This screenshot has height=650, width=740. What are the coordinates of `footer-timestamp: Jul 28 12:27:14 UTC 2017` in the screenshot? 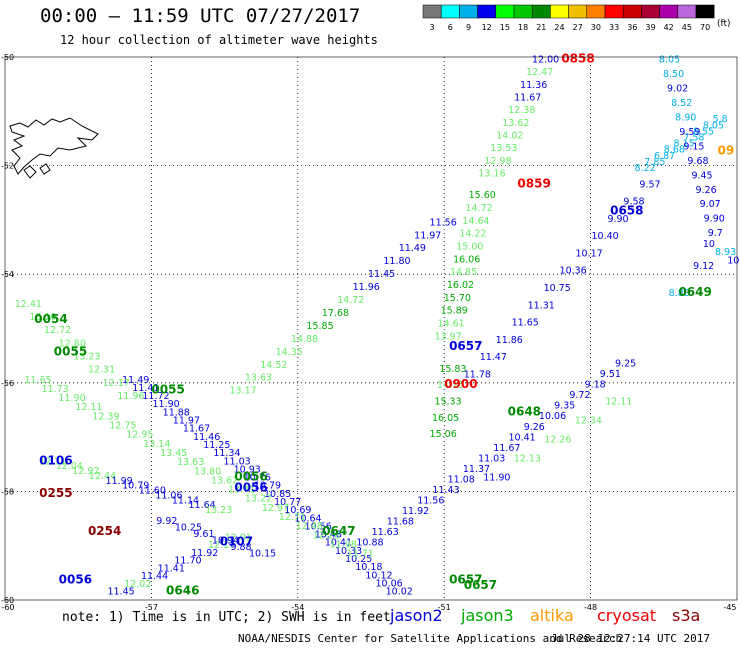 It's located at (630, 638).